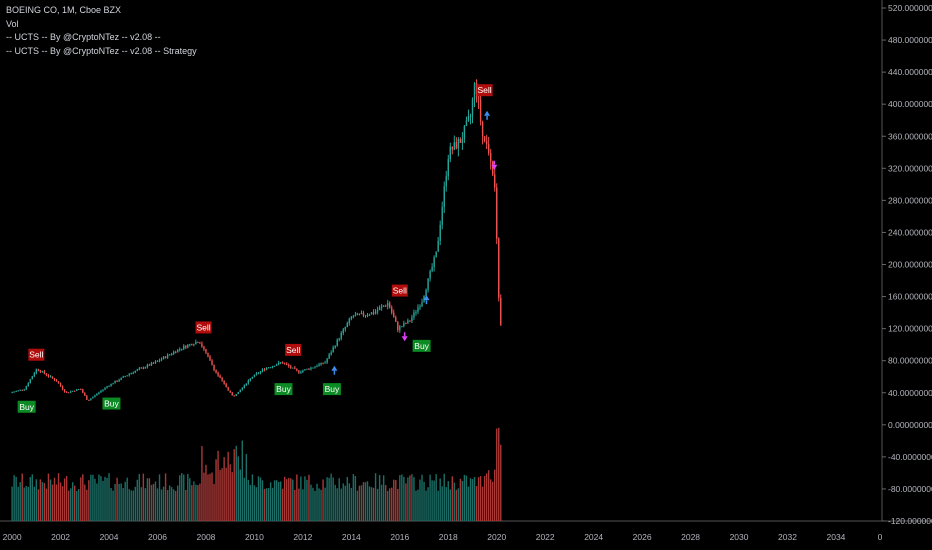 This screenshot has width=932, height=550. I want to click on signal-text: Sell, so click(203, 327).